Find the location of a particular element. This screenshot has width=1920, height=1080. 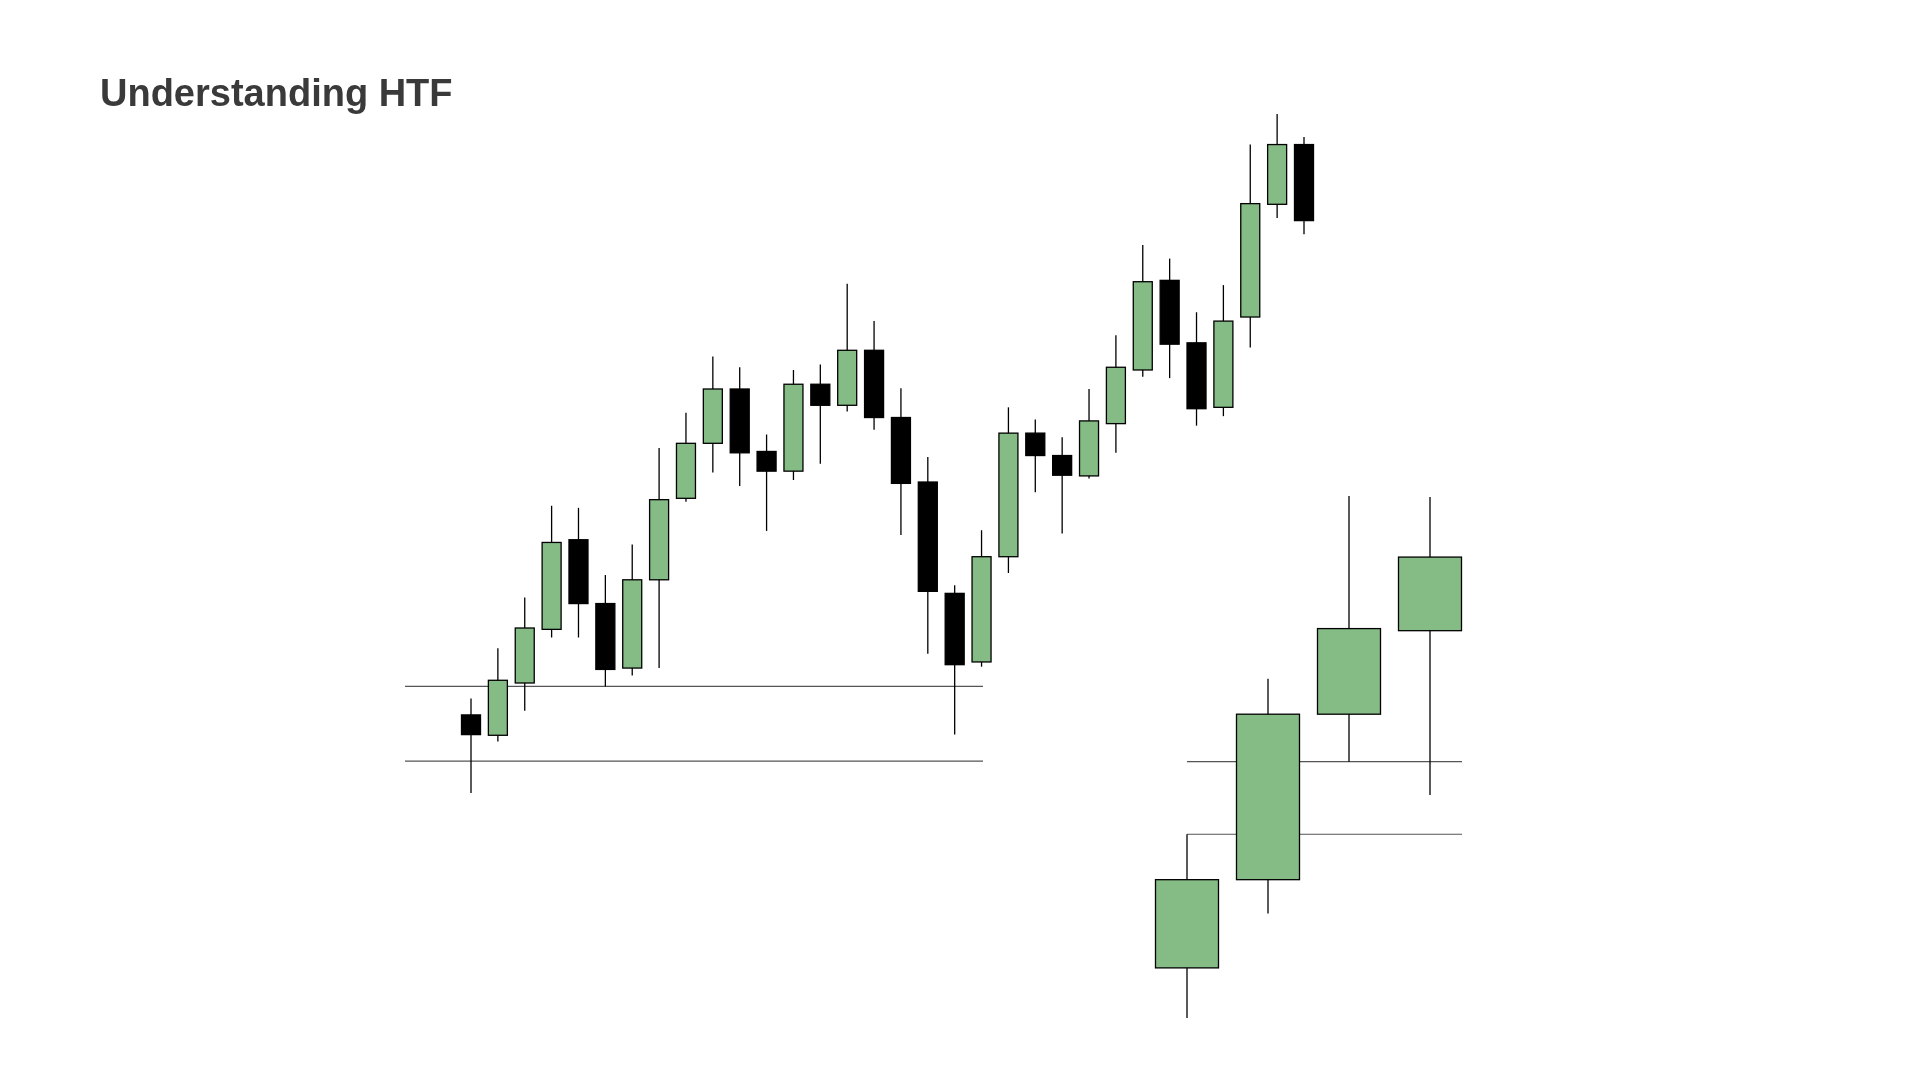

chart-title: Understanding HTF is located at coordinates (276, 93).